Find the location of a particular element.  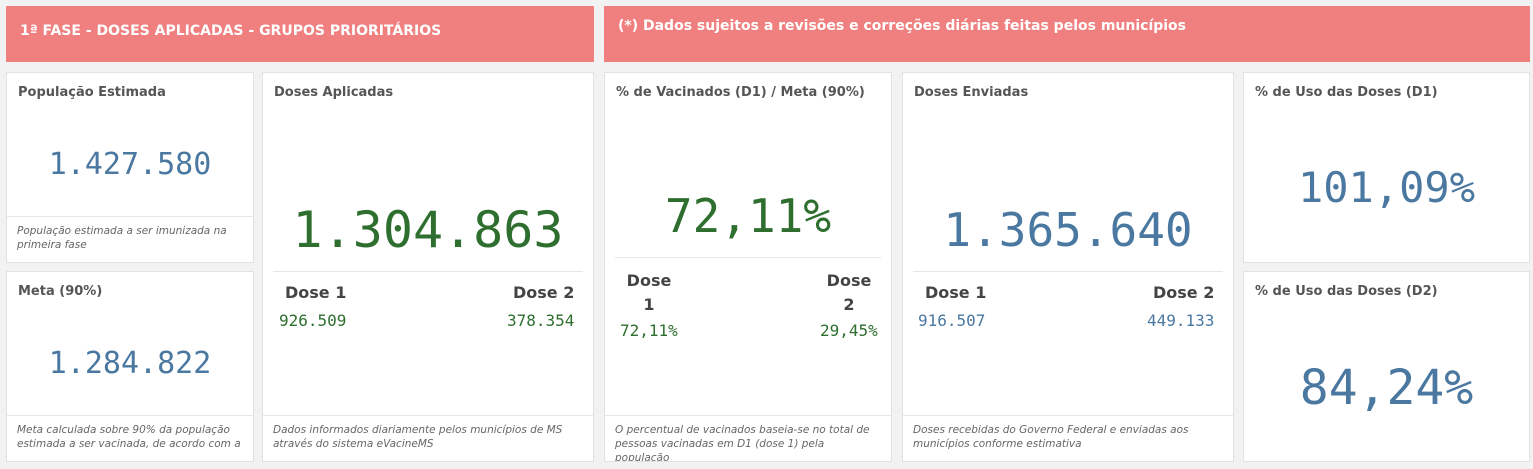

uso-doses-d1-card: % de Uso das Doses (D1) 101,09% is located at coordinates (1386, 167).